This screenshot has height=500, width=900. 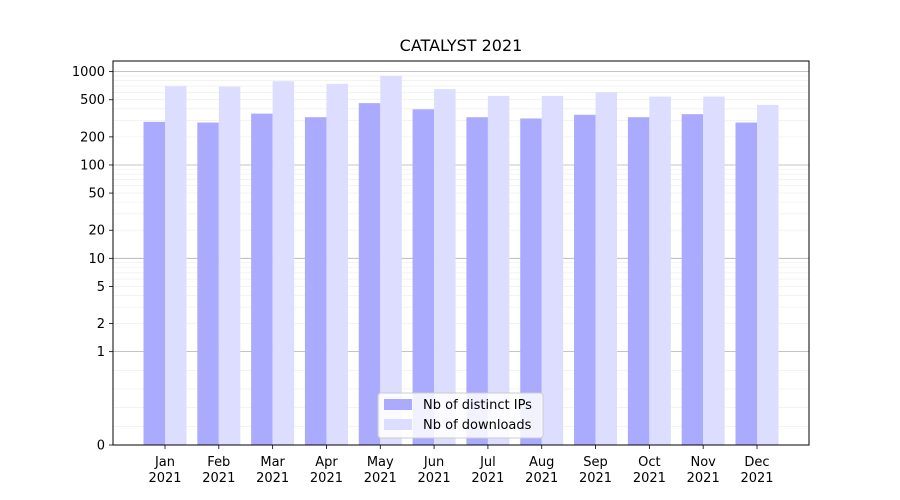 I want to click on y-tick-label: 20, so click(x=96, y=231).